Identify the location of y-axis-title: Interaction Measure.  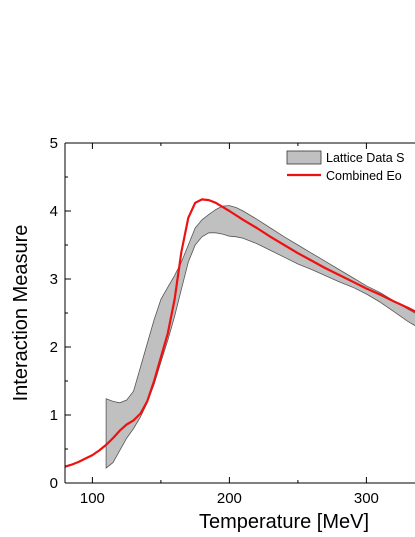
(21, 313).